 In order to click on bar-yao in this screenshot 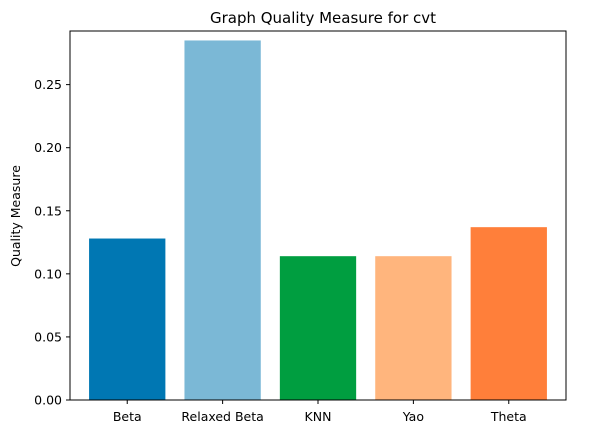, I will do `click(413, 328)`.